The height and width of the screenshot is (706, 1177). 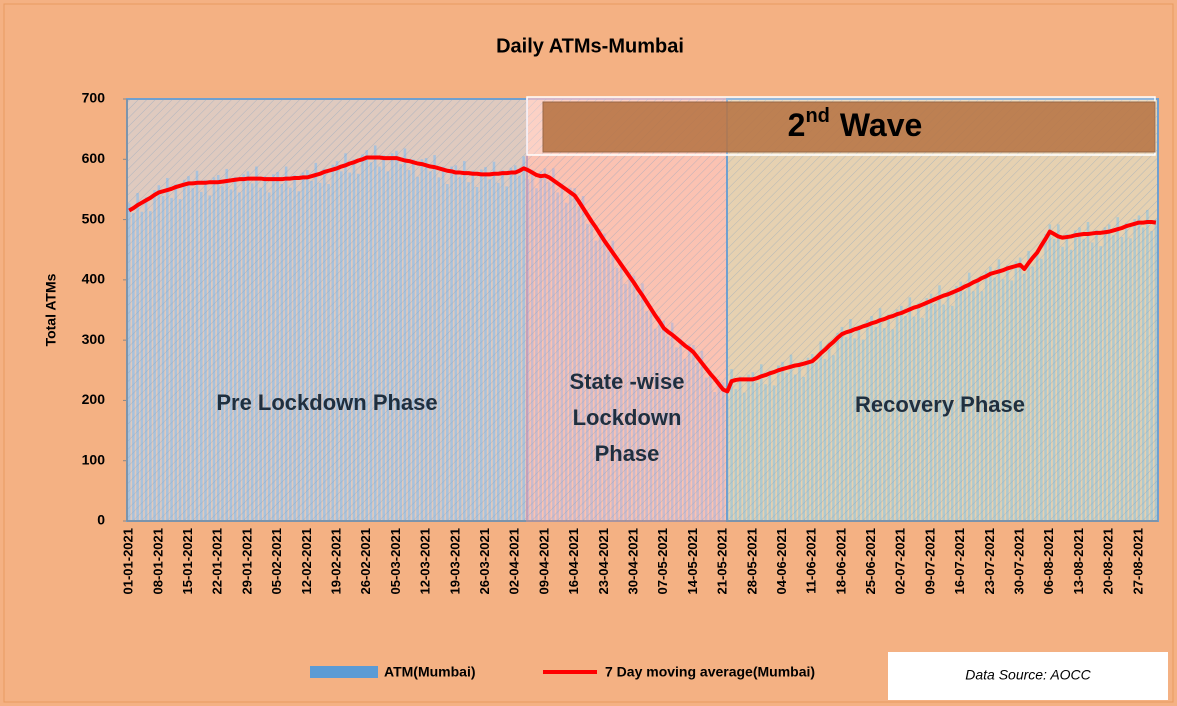 I want to click on legend-swatch, so click(x=344, y=672).